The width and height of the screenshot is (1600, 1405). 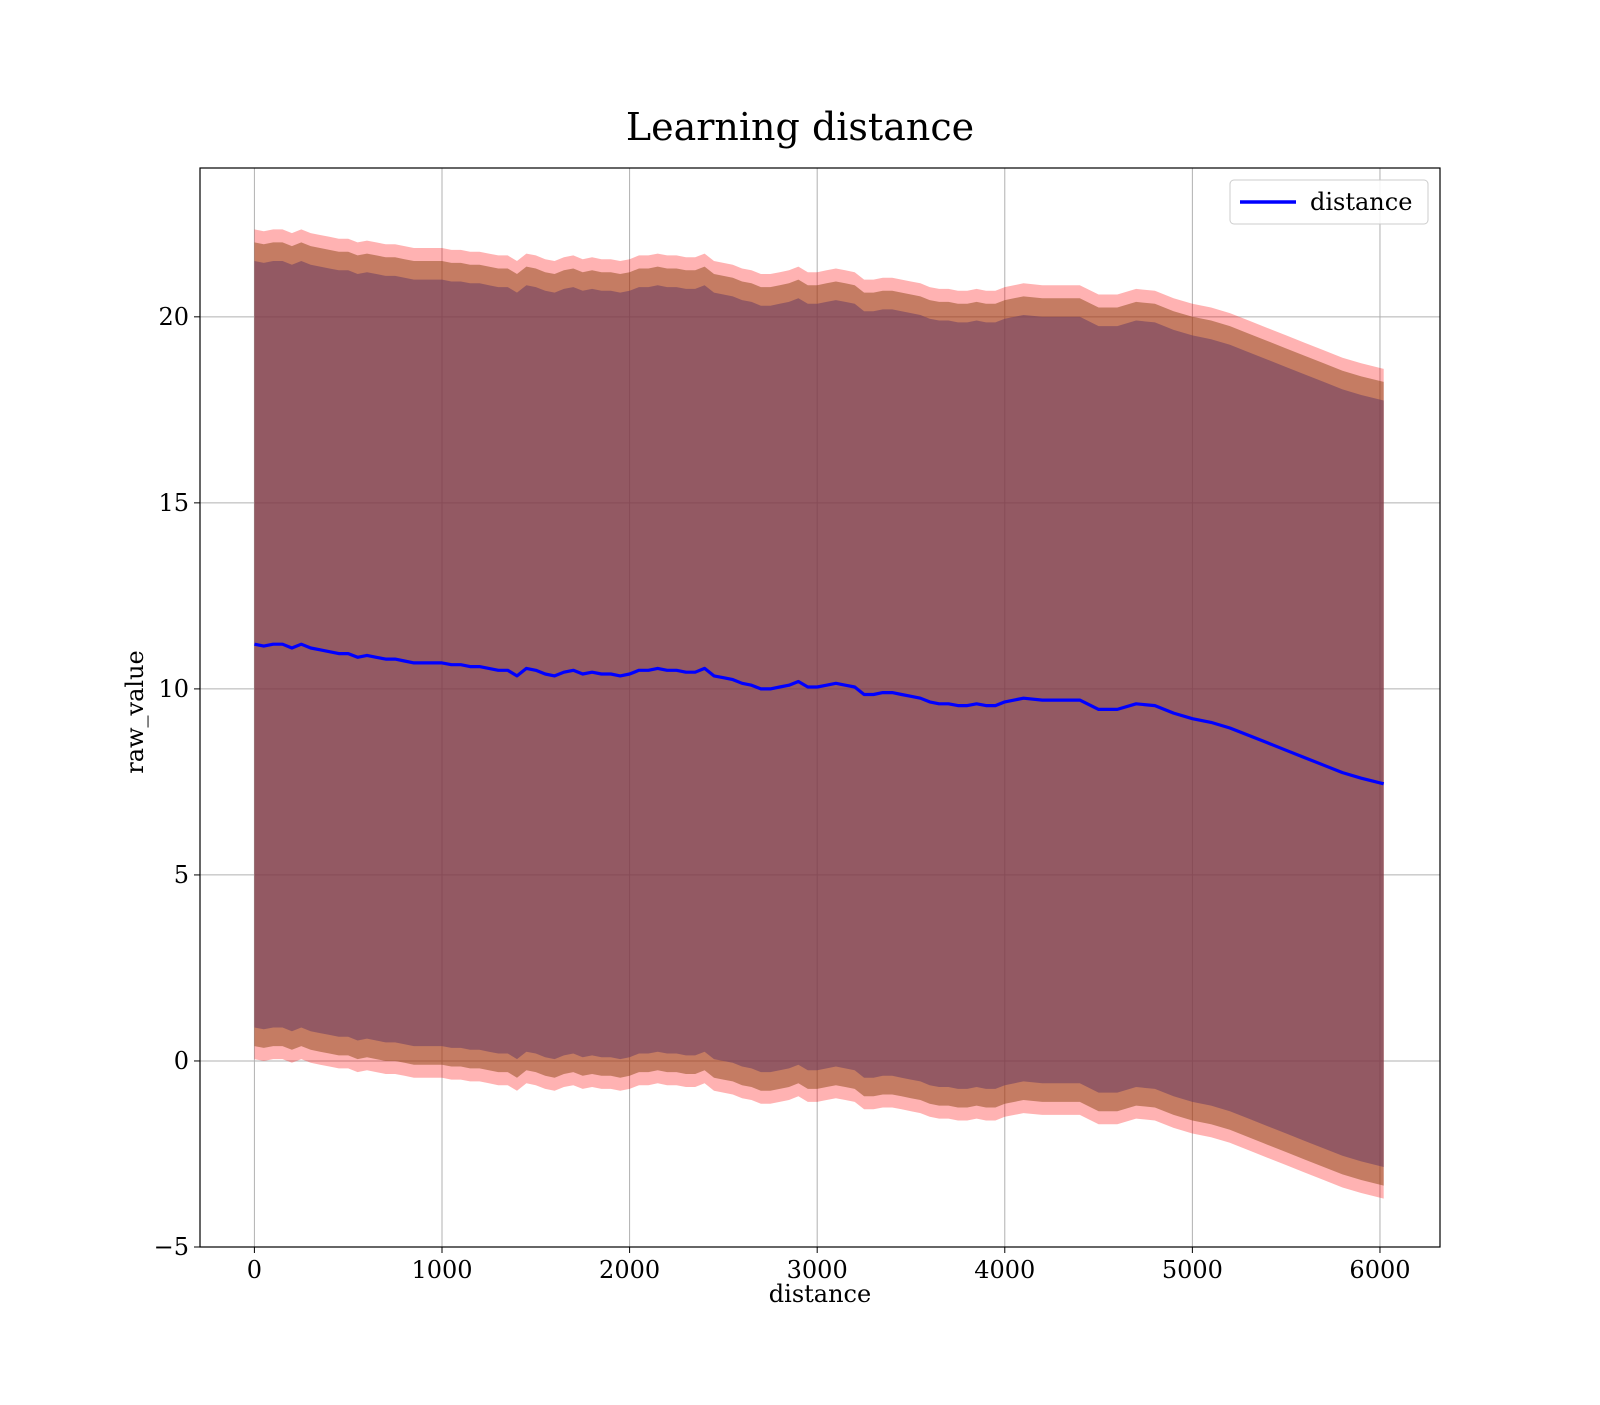 I want to click on x-axis-label: distance, so click(x=820, y=1294).